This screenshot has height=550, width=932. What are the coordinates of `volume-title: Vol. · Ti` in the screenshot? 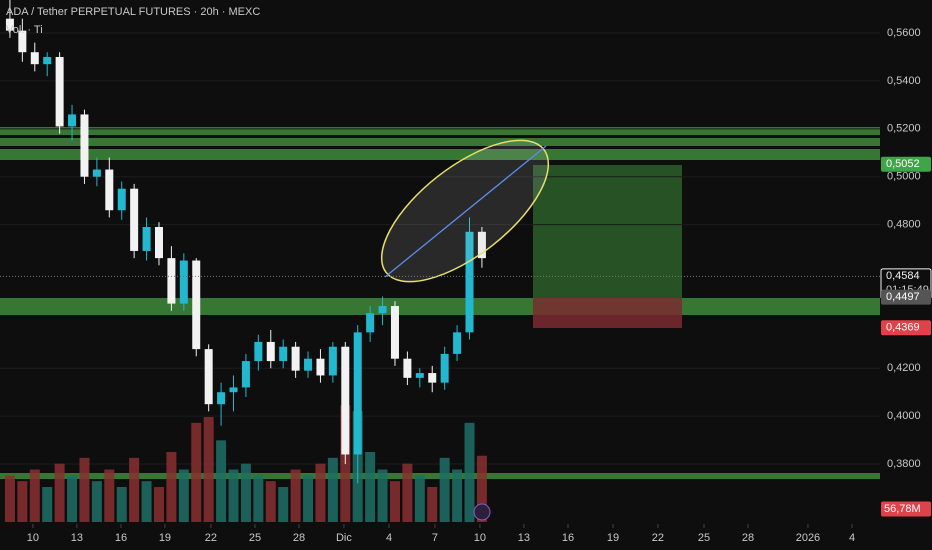 It's located at (24, 30).